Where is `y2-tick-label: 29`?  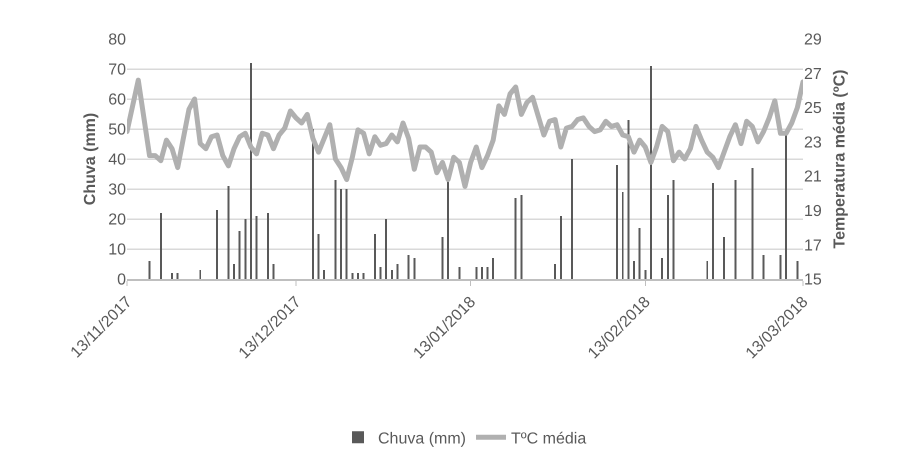
y2-tick-label: 29 is located at coordinates (813, 40).